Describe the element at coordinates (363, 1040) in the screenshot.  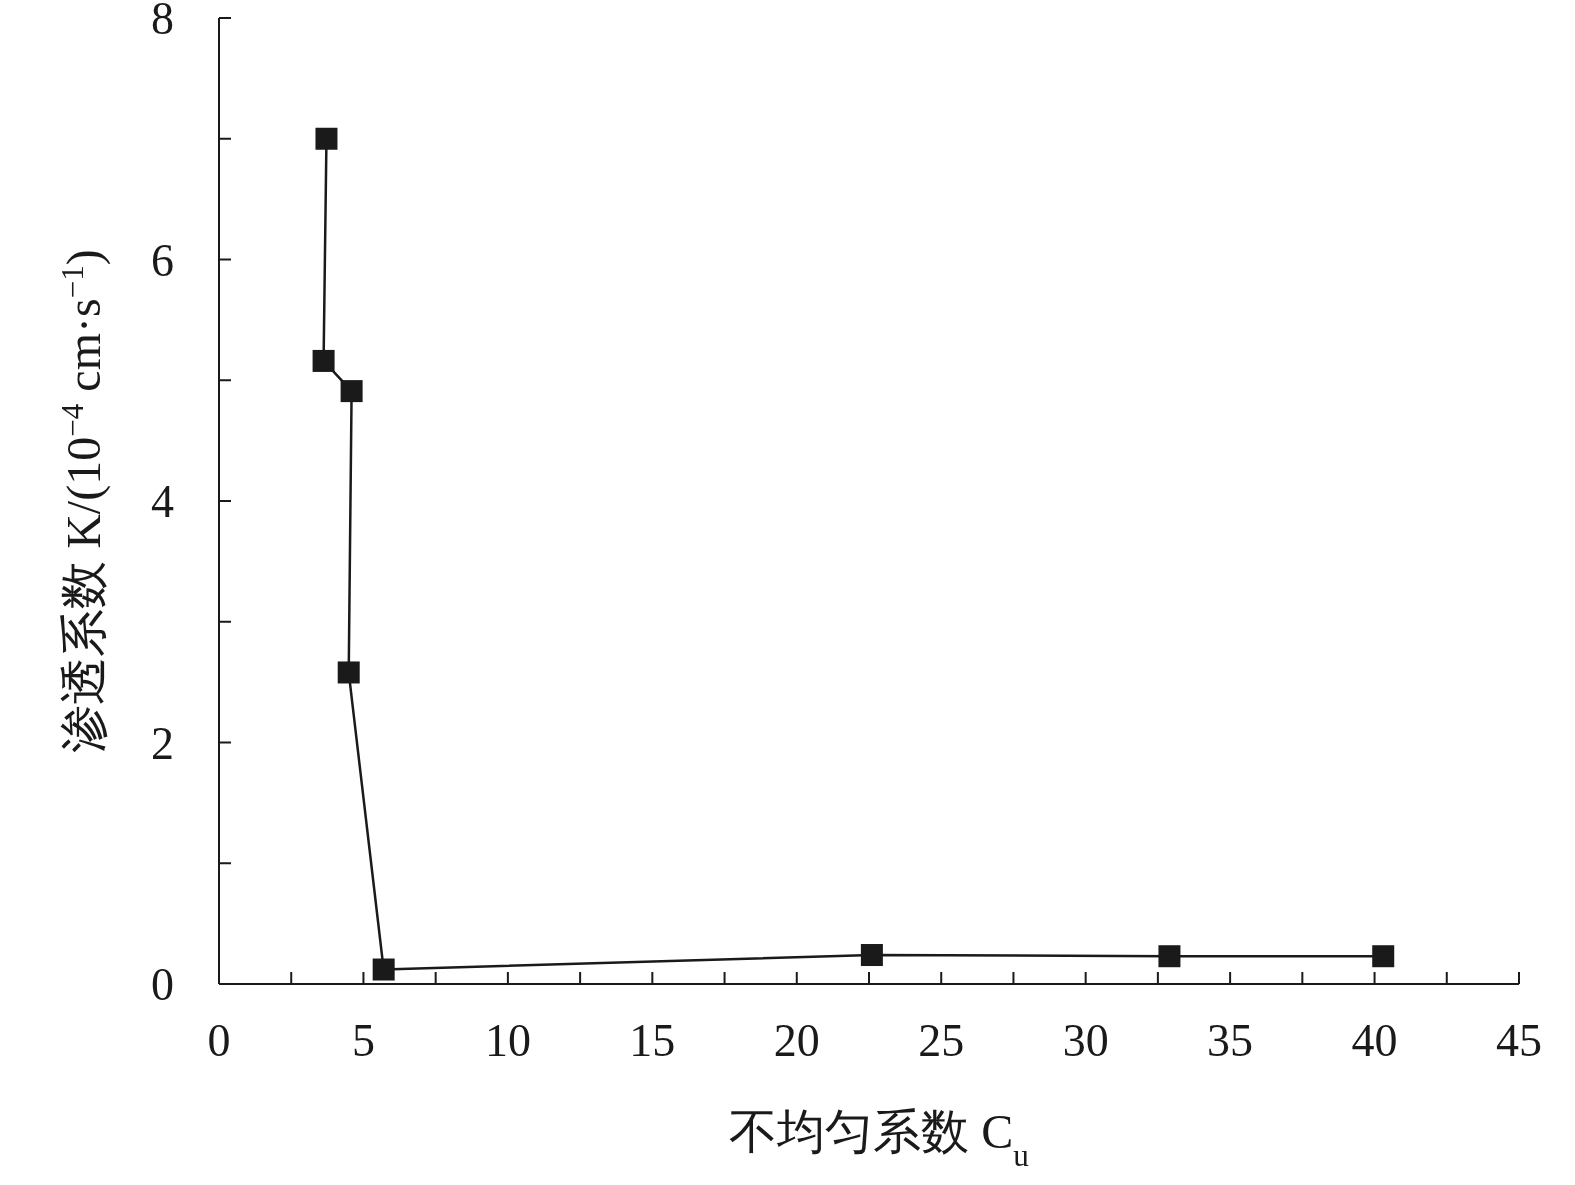
I see `x-tick-label: 5` at that location.